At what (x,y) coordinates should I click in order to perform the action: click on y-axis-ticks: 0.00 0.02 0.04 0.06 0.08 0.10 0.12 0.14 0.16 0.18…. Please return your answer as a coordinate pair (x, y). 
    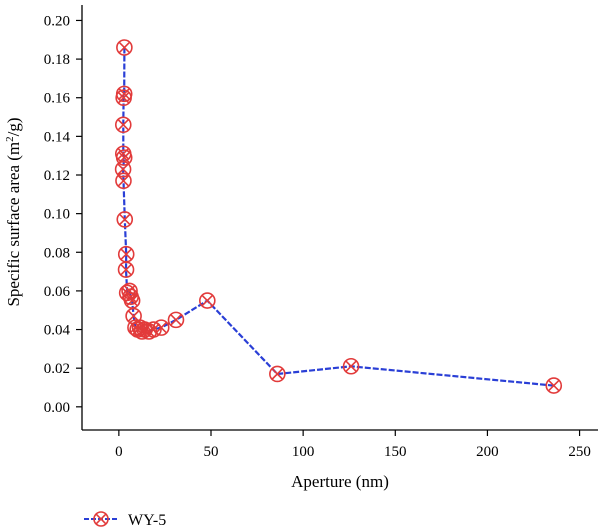
    Looking at the image, I should click on (63, 214).